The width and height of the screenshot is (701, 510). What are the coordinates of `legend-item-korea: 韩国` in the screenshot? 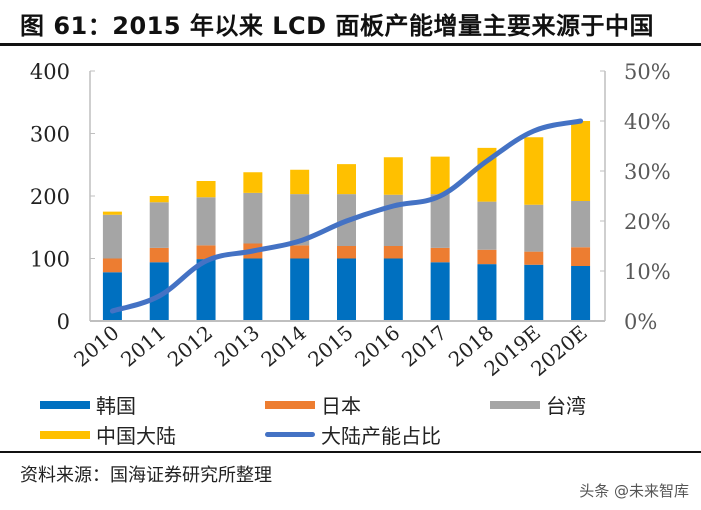 It's located at (88, 404).